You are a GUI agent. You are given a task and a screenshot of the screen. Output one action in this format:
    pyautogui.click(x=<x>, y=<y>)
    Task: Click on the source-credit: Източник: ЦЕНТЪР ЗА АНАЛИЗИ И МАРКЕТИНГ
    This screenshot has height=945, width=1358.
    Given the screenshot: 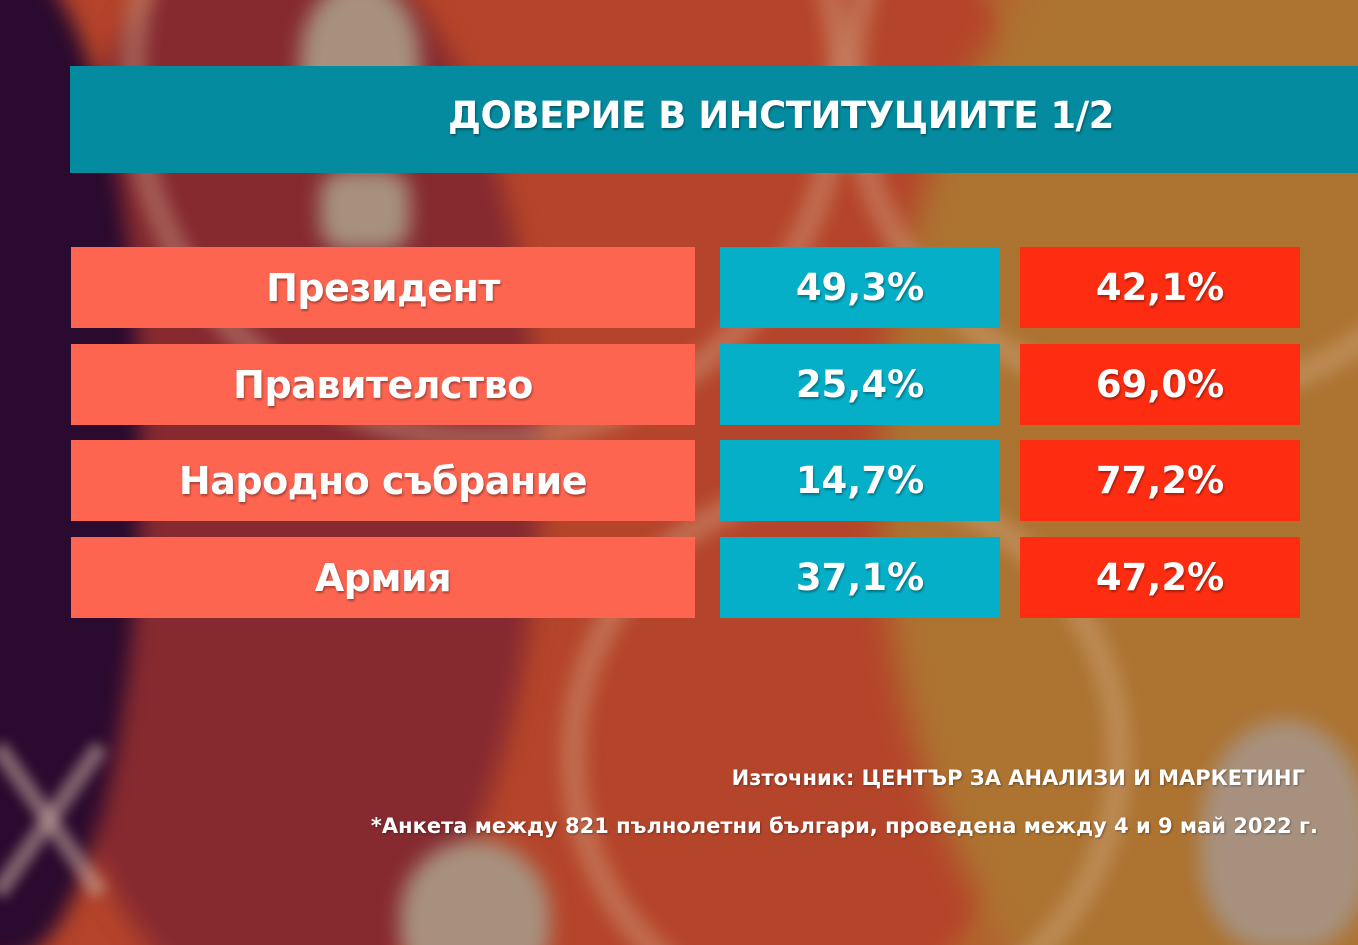 What is the action you would take?
    pyautogui.click(x=1018, y=778)
    